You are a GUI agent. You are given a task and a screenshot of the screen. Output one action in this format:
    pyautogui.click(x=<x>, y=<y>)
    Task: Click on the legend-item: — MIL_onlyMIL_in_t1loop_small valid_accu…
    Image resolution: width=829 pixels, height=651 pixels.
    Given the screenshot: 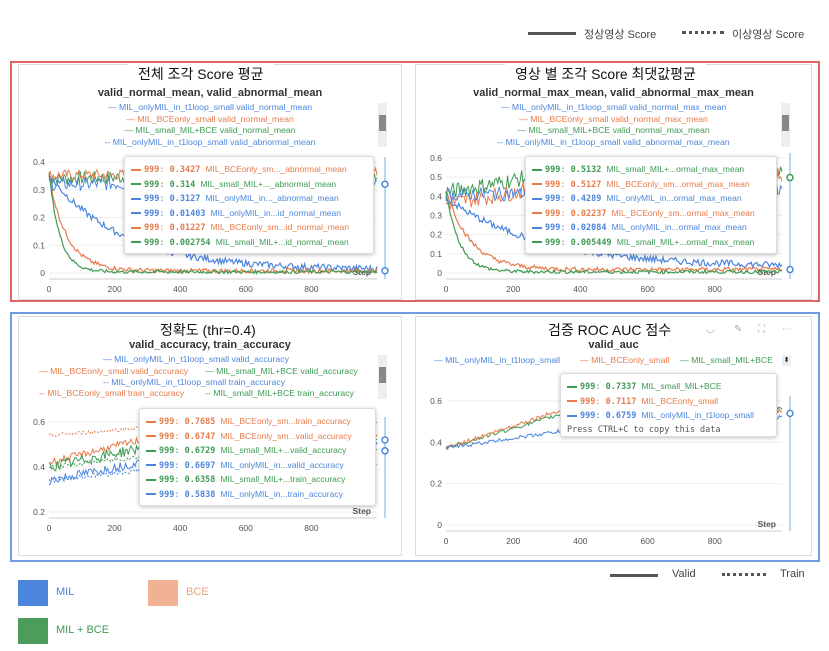 What is the action you would take?
    pyautogui.click(x=196, y=359)
    